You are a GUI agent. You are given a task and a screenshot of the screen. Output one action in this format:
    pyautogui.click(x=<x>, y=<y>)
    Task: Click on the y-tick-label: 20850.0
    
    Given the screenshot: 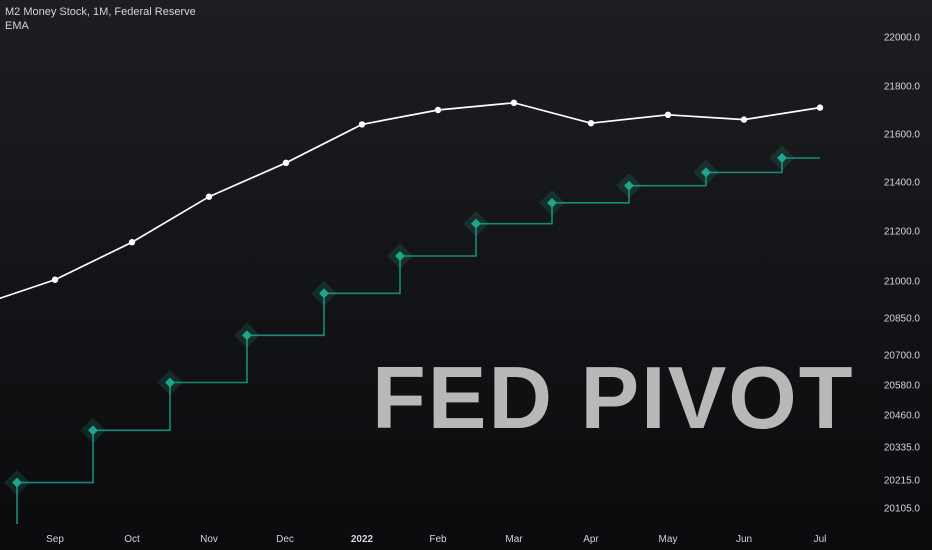 What is the action you would take?
    pyautogui.click(x=902, y=319)
    